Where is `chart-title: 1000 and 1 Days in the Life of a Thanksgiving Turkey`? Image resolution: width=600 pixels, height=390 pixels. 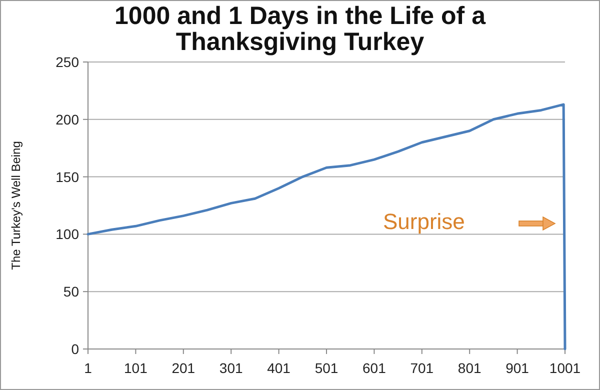 chart-title: 1000 and 1 Days in the Life of a Thanksgiving Turkey is located at coordinates (300, 29).